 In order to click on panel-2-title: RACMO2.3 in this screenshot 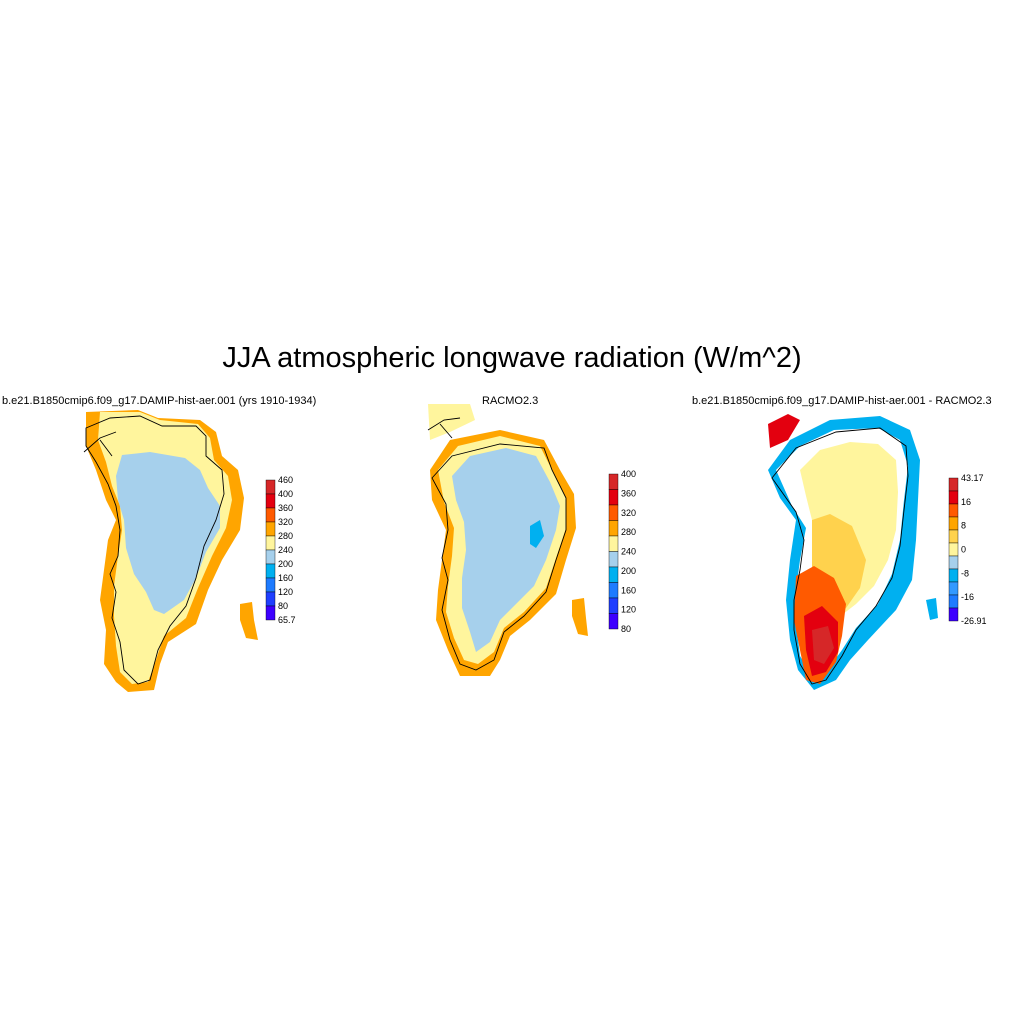, I will do `click(510, 401)`.